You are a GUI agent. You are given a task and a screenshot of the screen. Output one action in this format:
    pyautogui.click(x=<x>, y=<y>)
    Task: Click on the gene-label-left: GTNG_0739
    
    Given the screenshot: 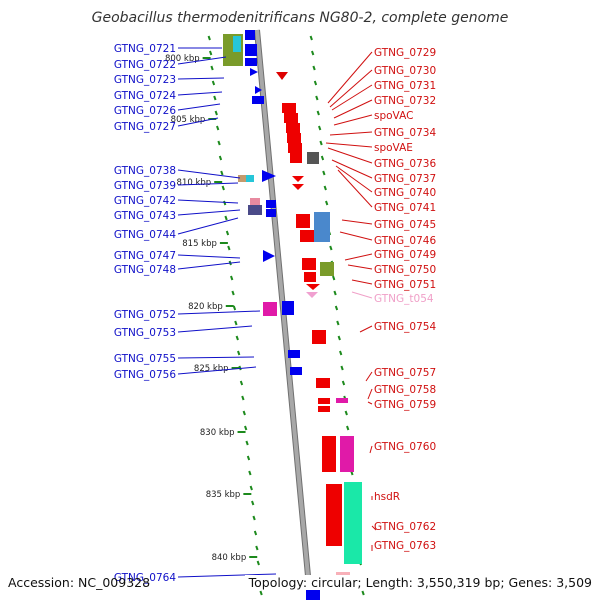 What is the action you would take?
    pyautogui.click(x=145, y=186)
    